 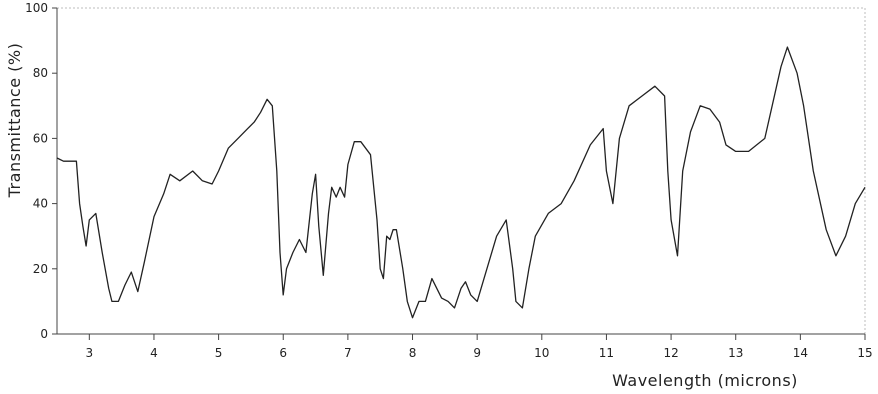 I want to click on y-tick-label: 100, so click(x=36, y=8).